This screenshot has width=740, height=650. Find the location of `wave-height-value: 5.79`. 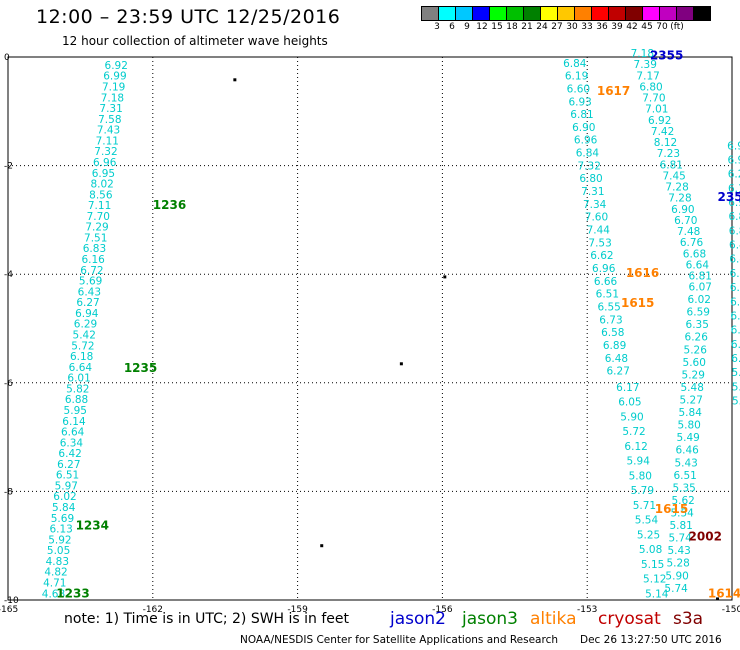

wave-height-value: 5.79 is located at coordinates (642, 491).